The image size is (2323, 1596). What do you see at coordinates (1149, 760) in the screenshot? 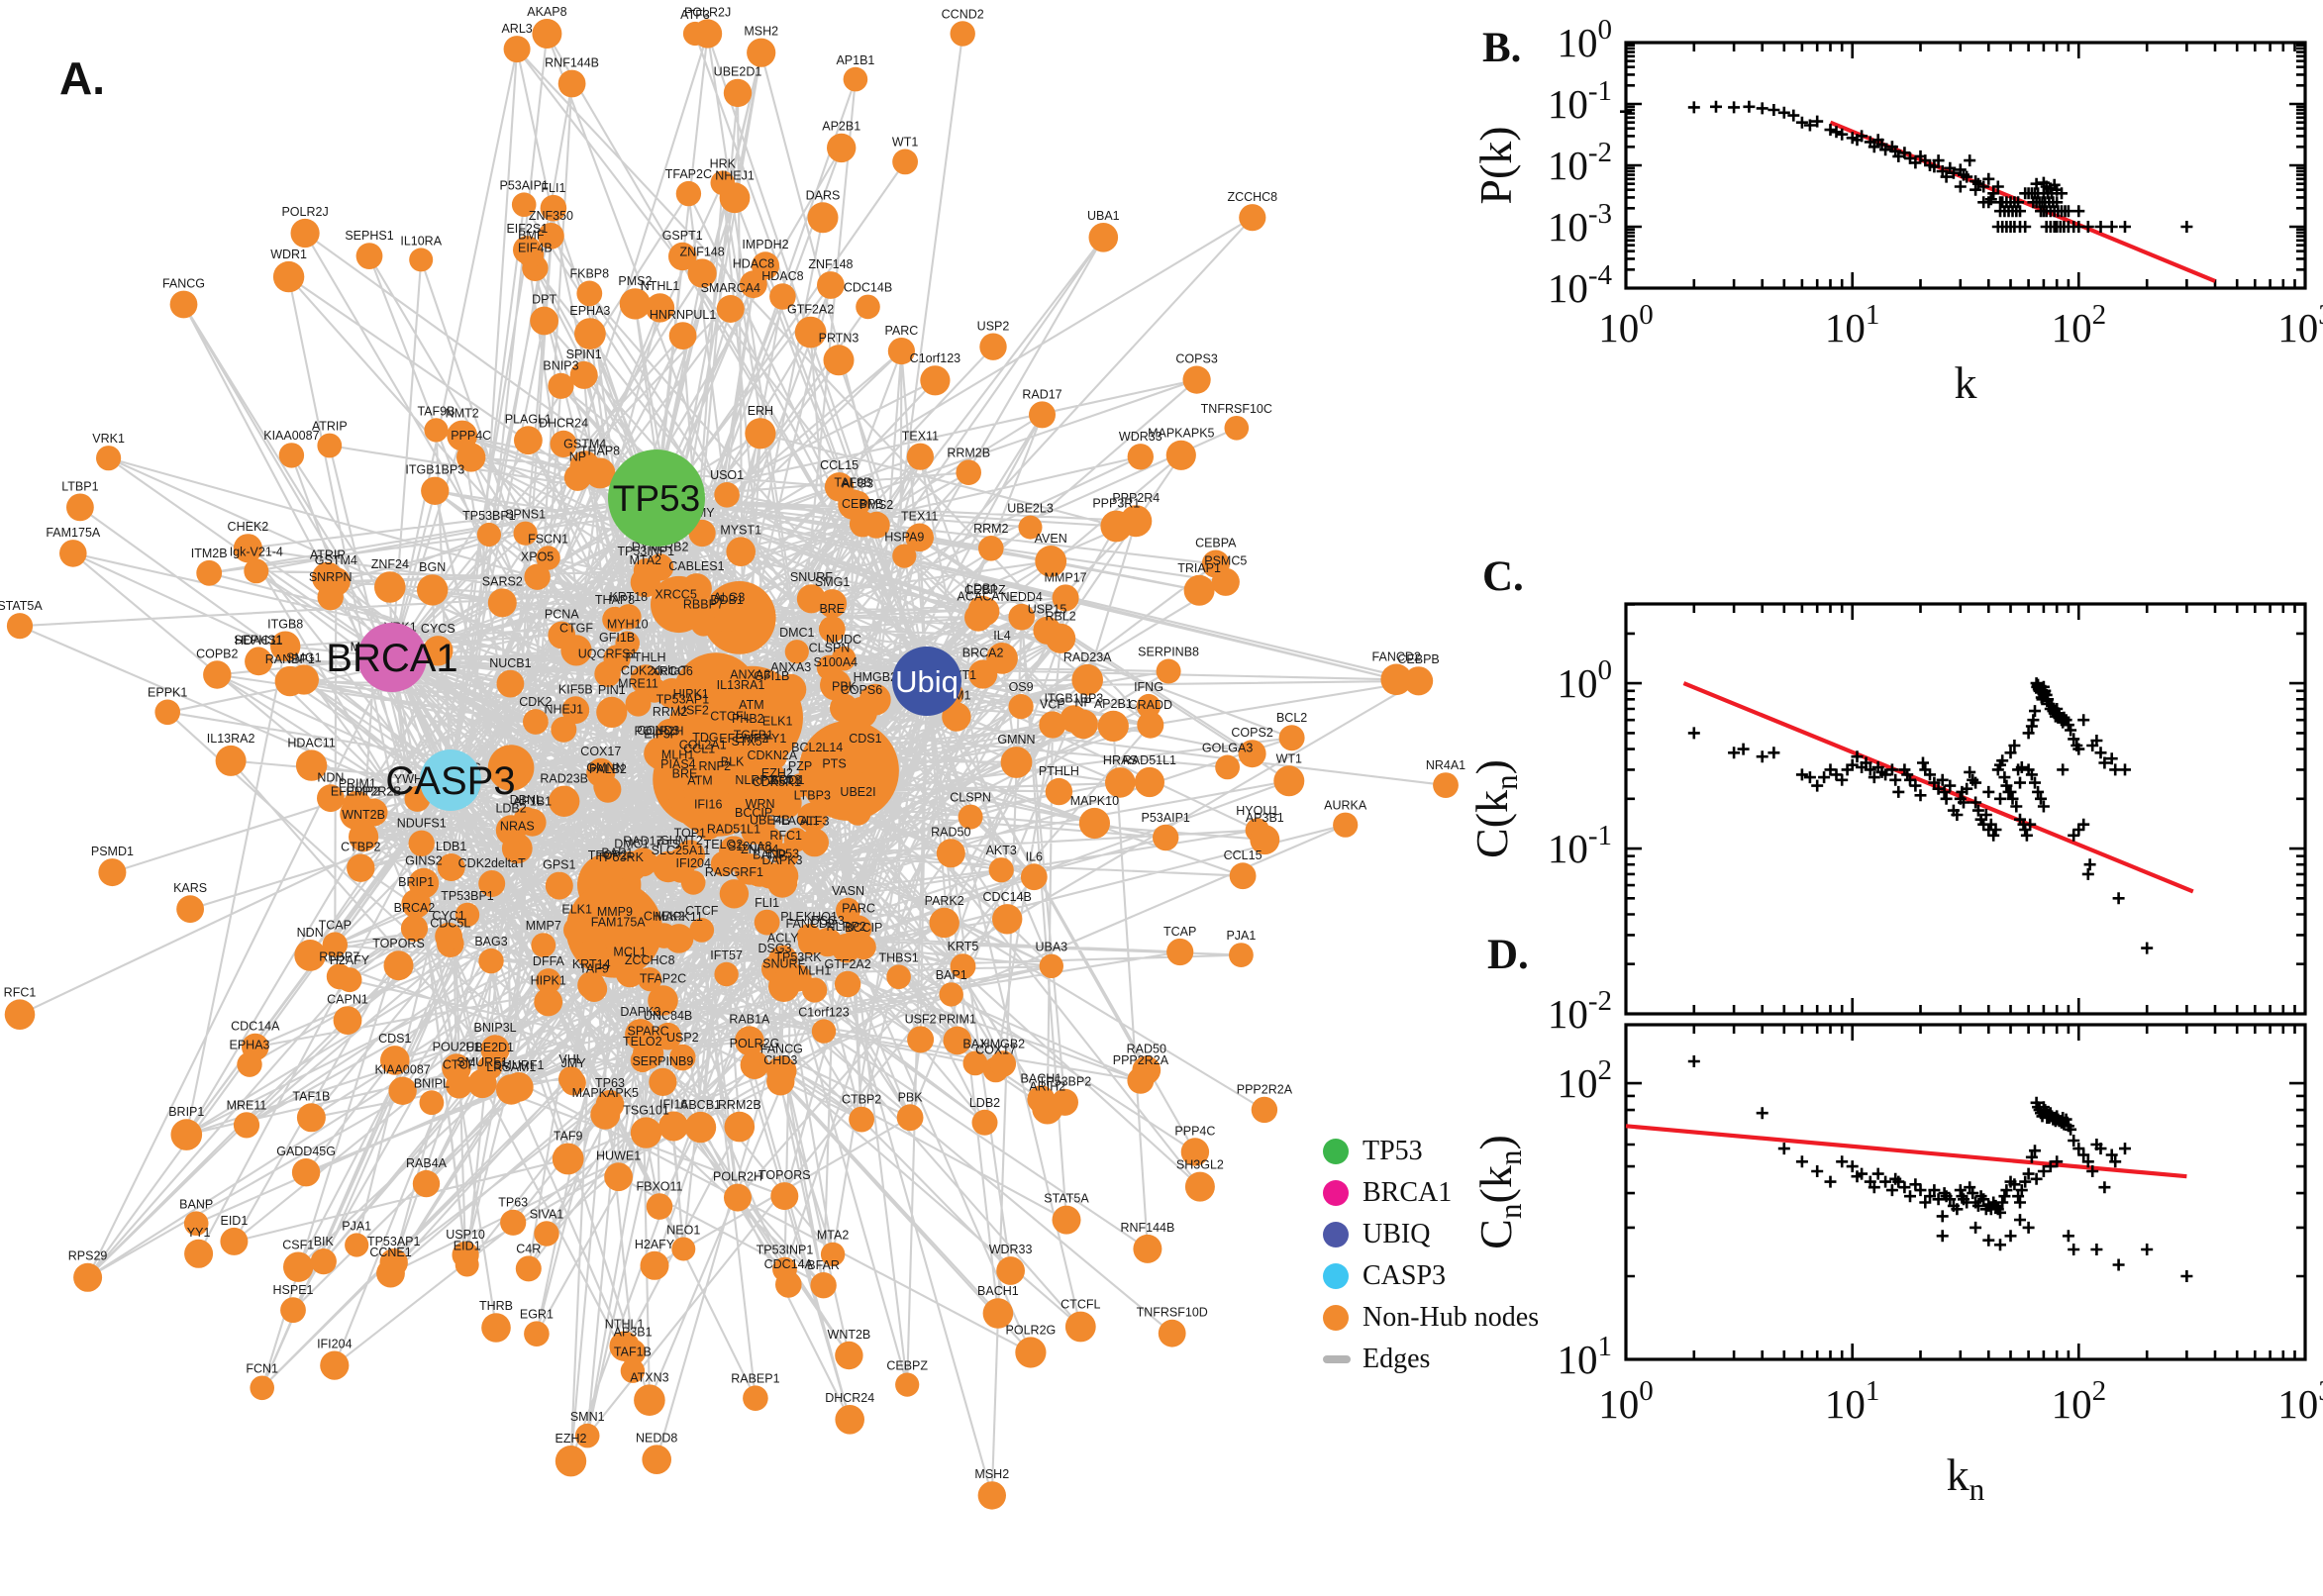
I see `svg-text: RAD51L1` at bounding box center [1149, 760].